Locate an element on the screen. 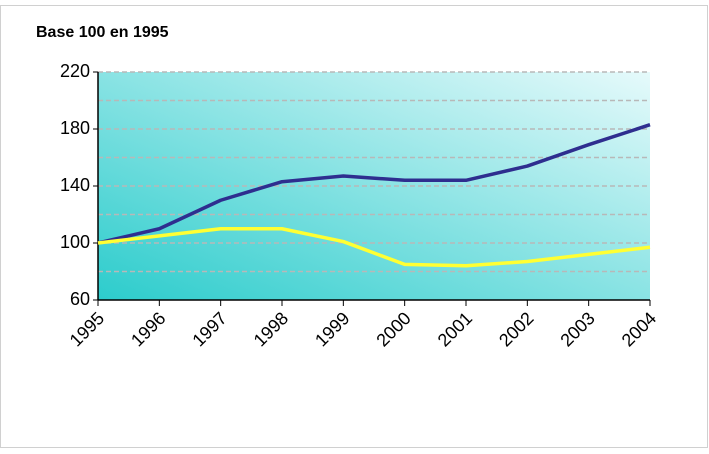  y-tick-label: 100 is located at coordinates (75, 242).